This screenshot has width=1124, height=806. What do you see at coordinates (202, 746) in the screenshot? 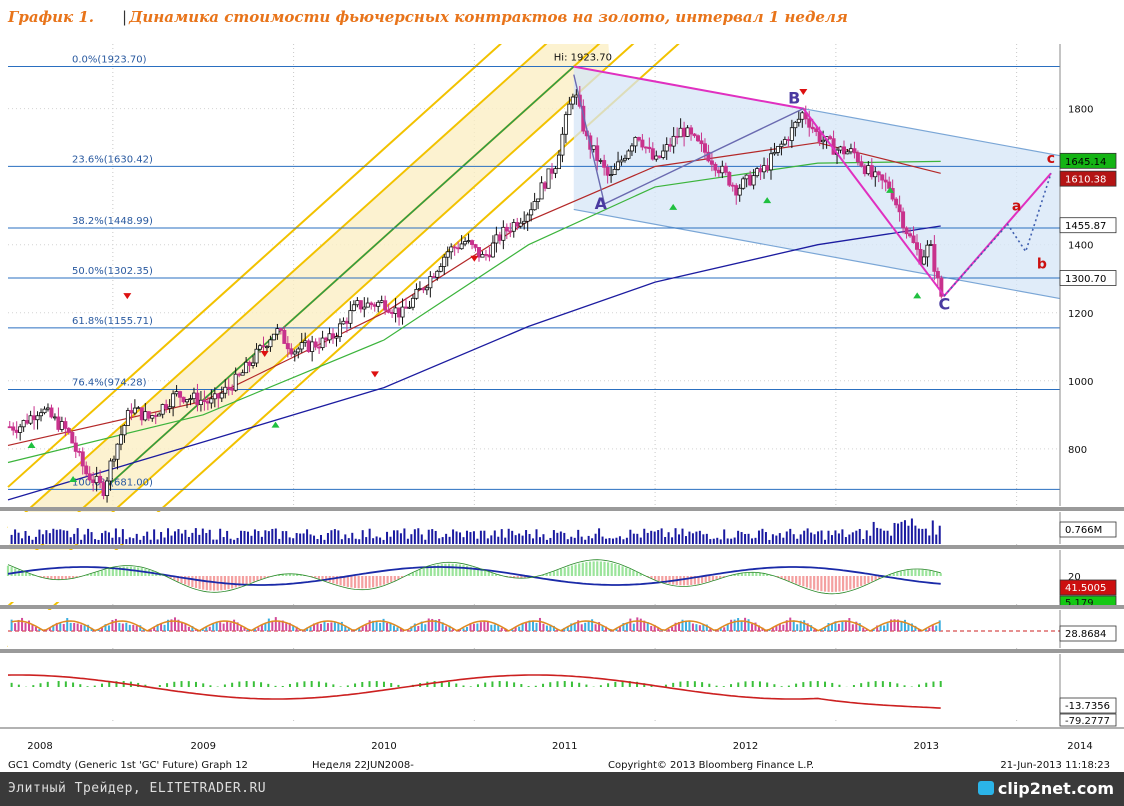
I see `year-tick-label: 2009` at bounding box center [202, 746].